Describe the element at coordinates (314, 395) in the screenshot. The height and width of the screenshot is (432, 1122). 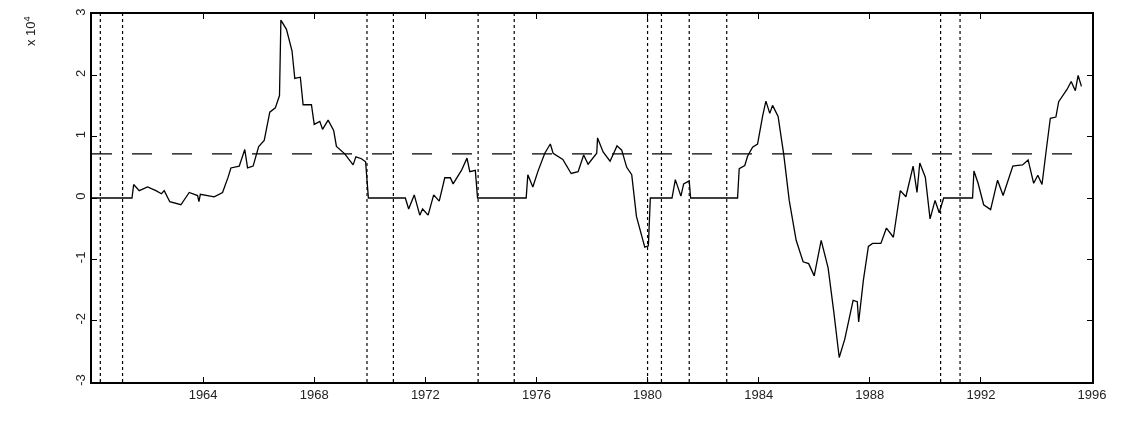
I see `x-tick-label: 1968` at that location.